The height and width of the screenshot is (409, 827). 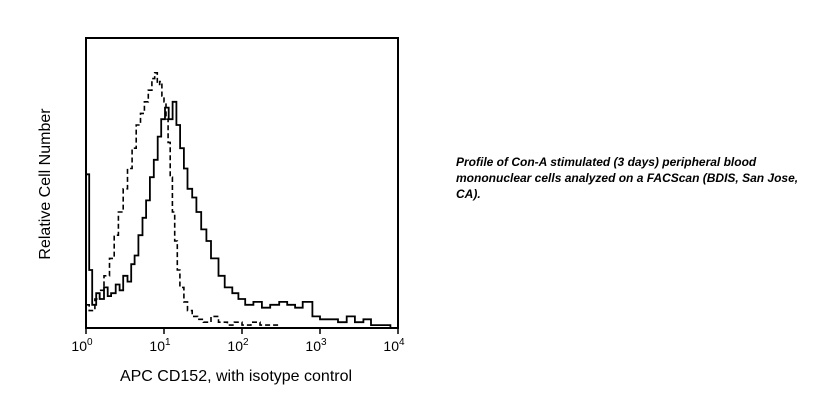 I want to click on x-axis-ticks: 10⁰ 10¹ 10² 10³ 10⁴, so click(x=238, y=341).